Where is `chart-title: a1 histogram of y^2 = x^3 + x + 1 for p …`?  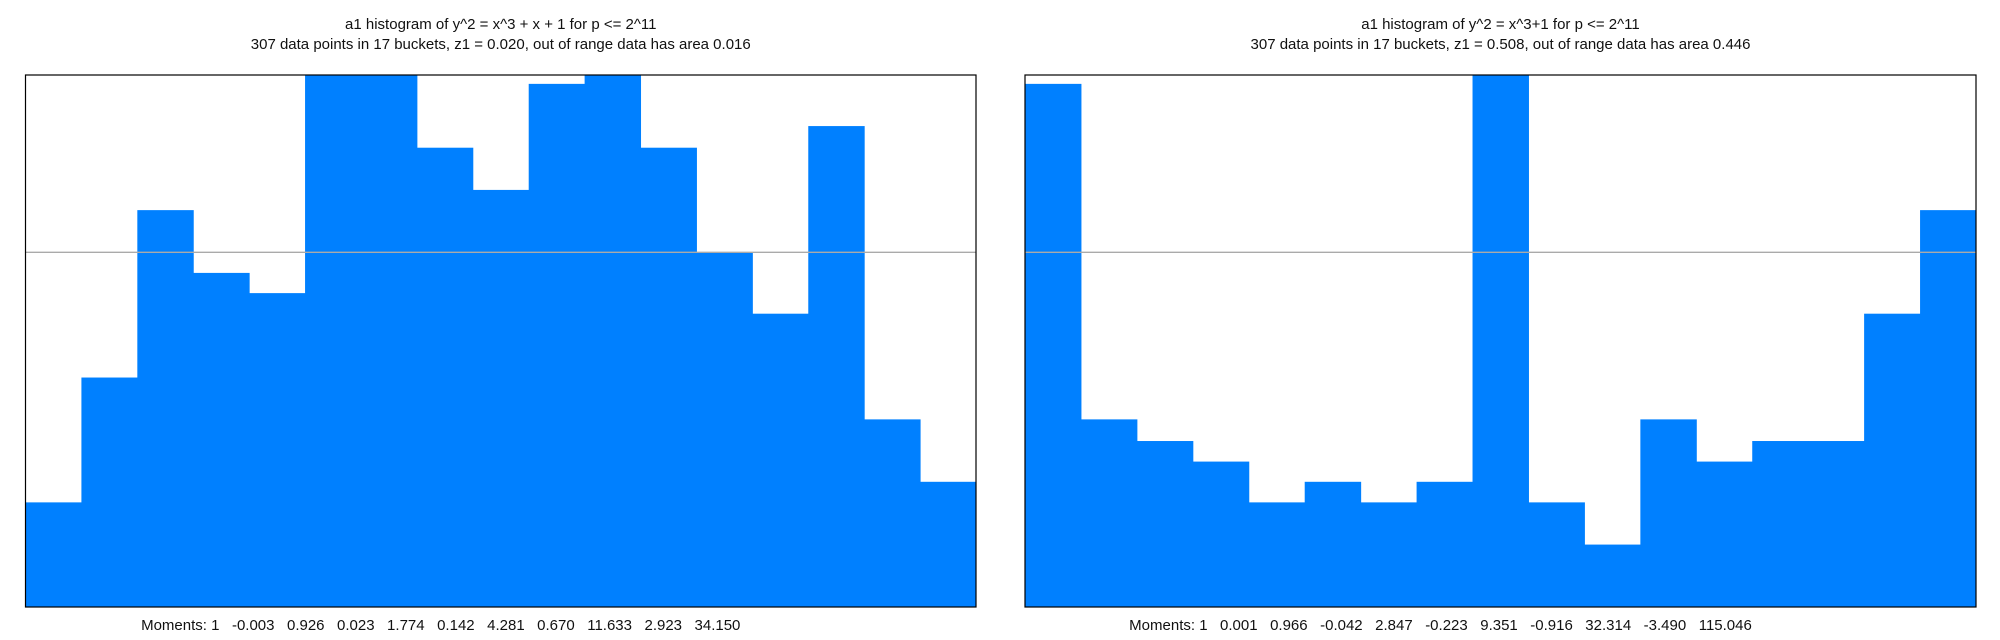
chart-title: a1 histogram of y^2 = x^3 + x + 1 for p … is located at coordinates (500, 24).